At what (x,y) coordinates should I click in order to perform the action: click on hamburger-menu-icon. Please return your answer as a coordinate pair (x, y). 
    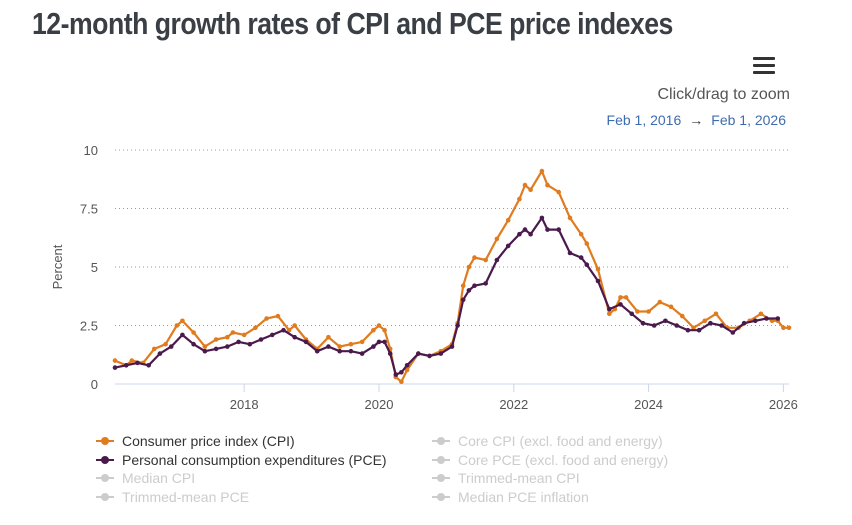
    Looking at the image, I should click on (764, 65).